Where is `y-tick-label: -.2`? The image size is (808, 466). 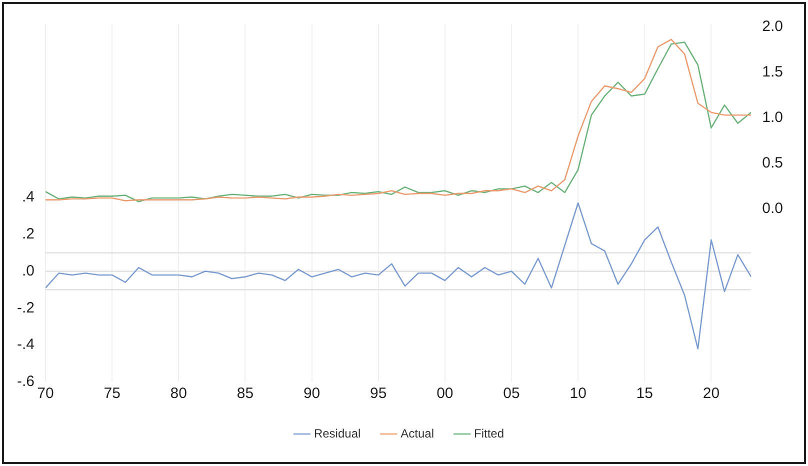 y-tick-label: -.2 is located at coordinates (25, 307).